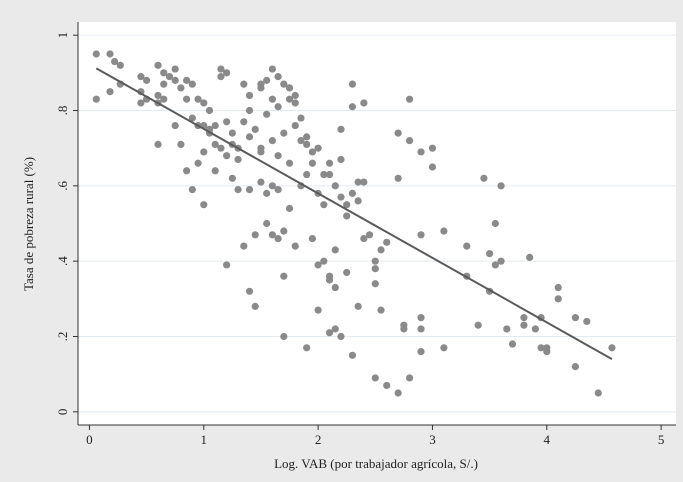 The image size is (683, 482). I want to click on x-tick-label: 0, so click(89, 439).